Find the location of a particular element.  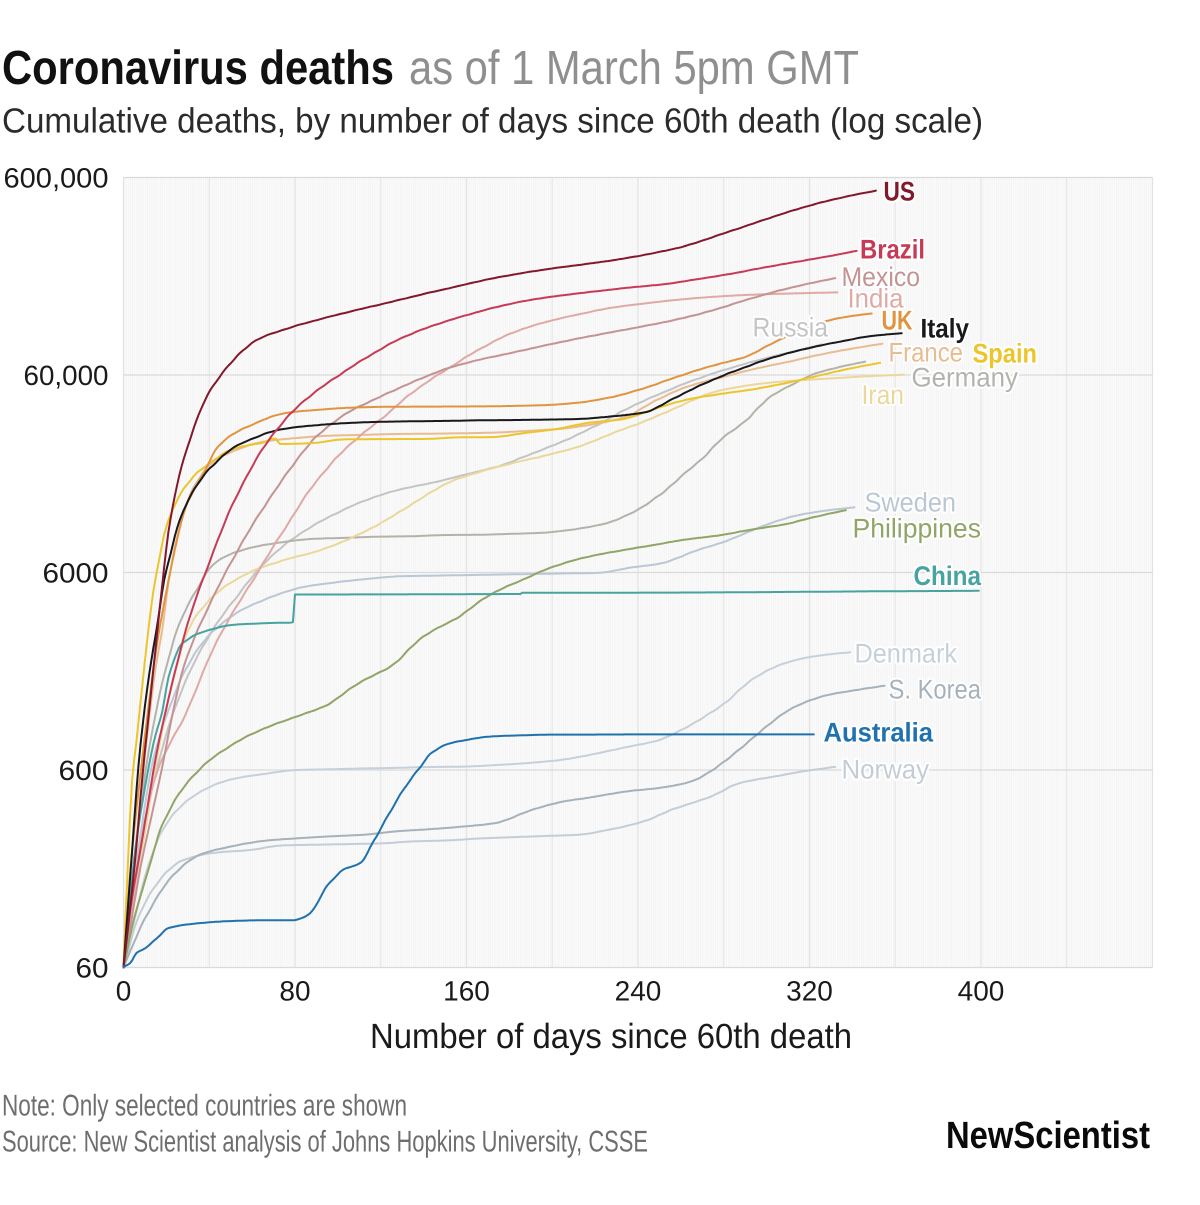

svg-text: Norway is located at coordinates (886, 770).